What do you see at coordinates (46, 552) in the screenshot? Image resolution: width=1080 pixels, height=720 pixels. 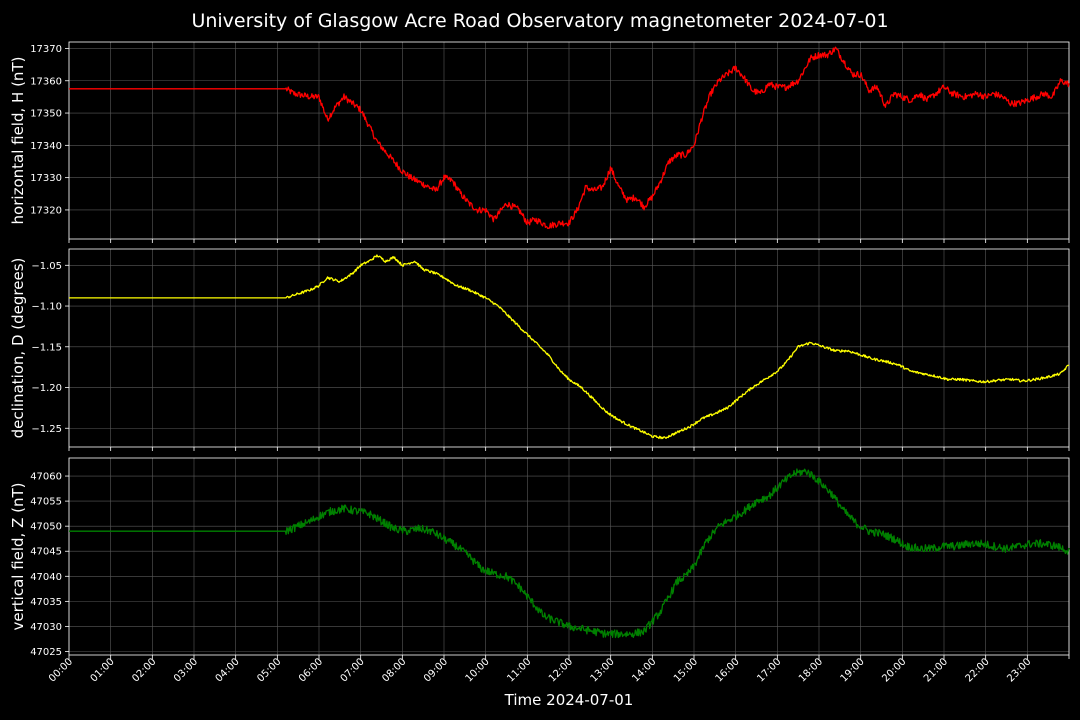 I see `y-tick-label: 47045` at bounding box center [46, 552].